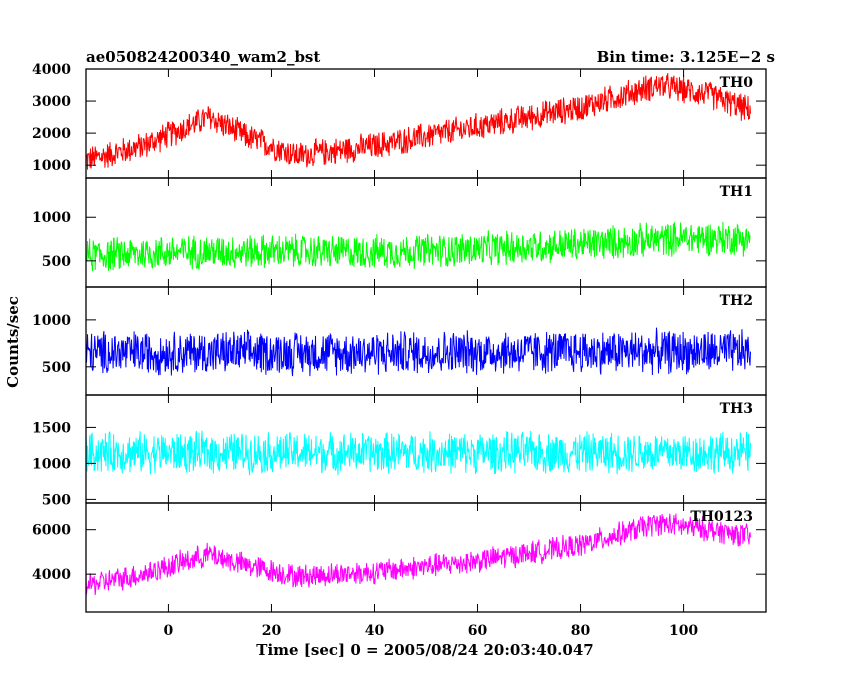  Describe the element at coordinates (51, 134) in the screenshot. I see `y-tick-label: 2000` at that location.